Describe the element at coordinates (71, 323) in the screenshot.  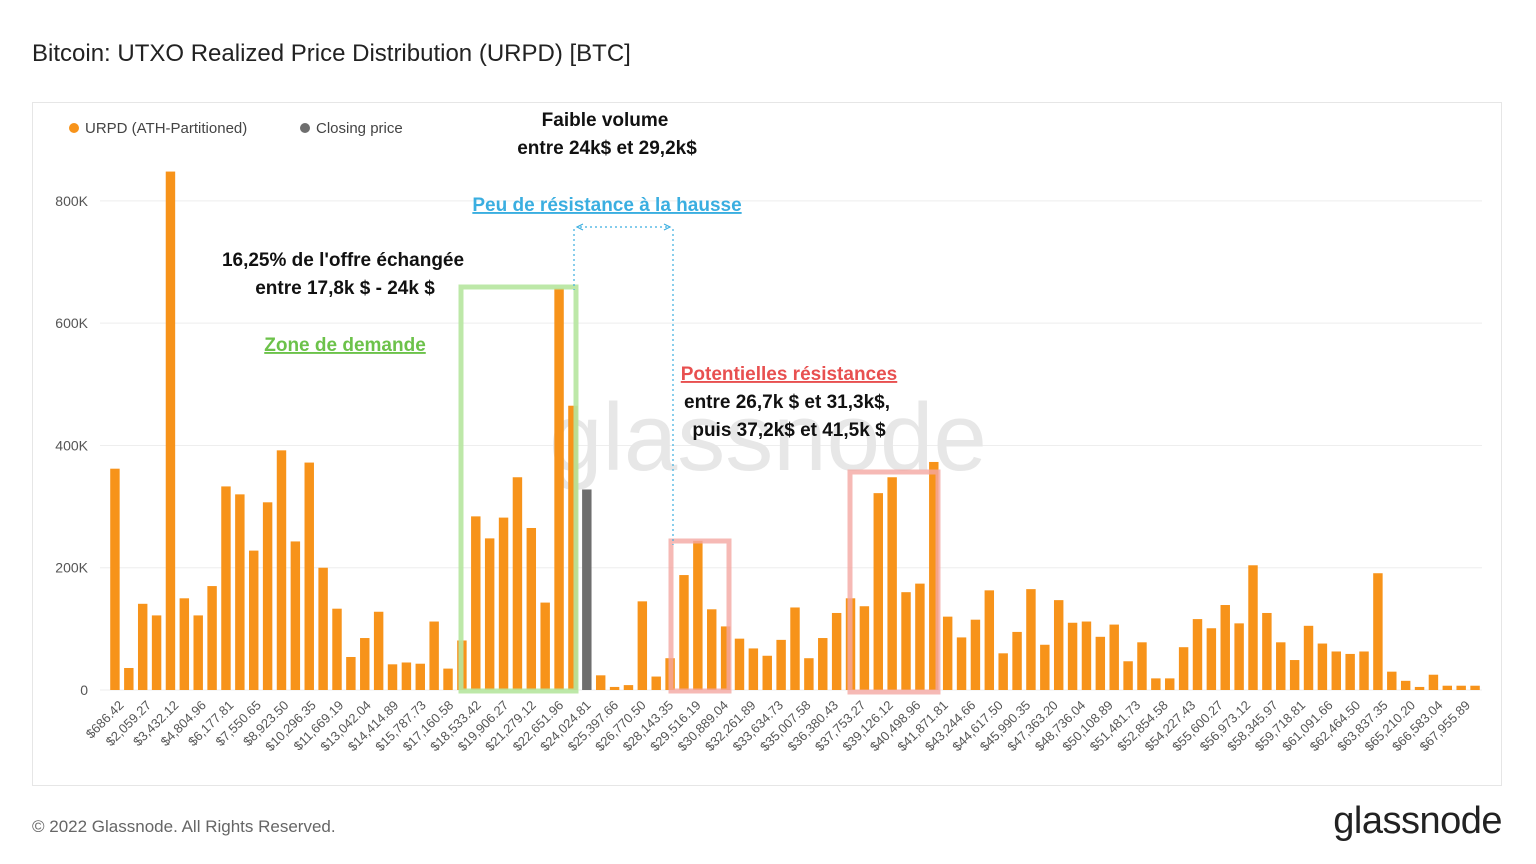
I see `y-tick-label: 600K` at that location.